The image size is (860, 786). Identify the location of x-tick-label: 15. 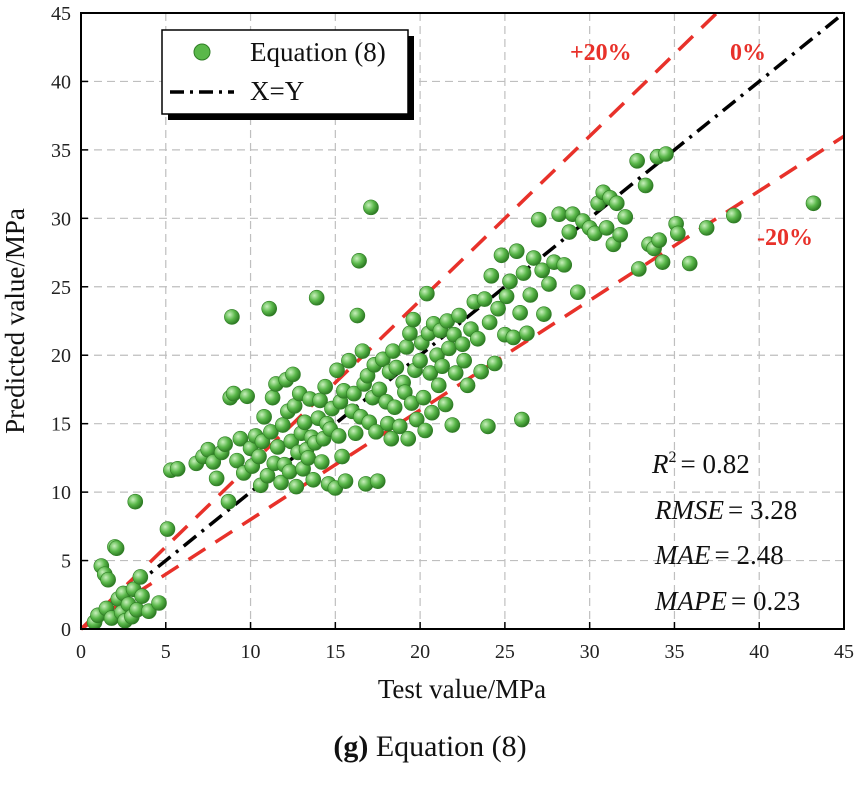
(335, 652).